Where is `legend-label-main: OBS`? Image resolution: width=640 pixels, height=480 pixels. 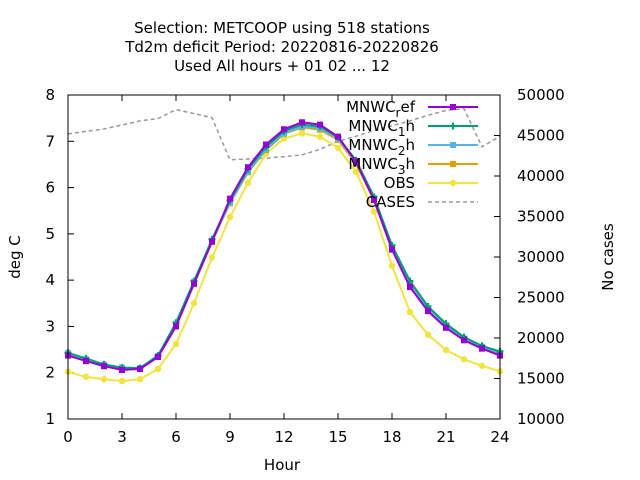
legend-label-main: OBS is located at coordinates (399, 183).